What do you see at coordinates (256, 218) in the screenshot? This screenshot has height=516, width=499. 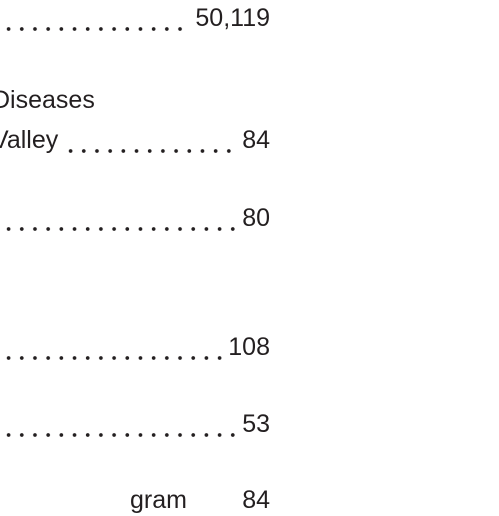 I see `page-number: 80` at bounding box center [256, 218].